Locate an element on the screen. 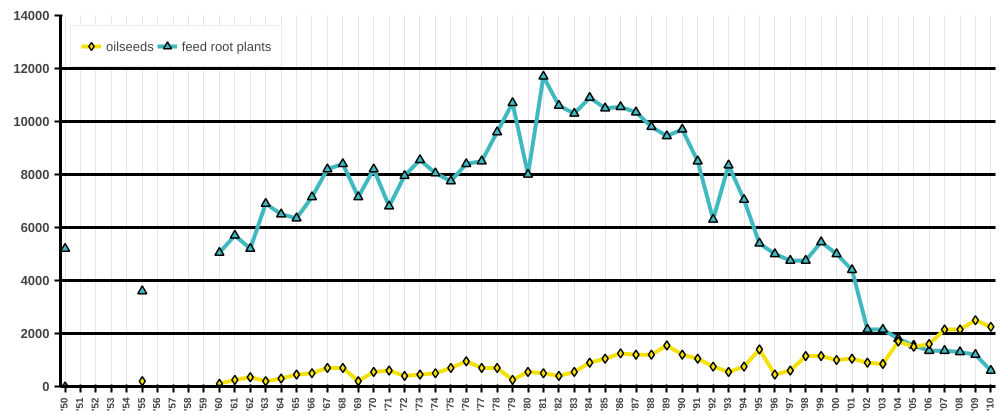 The width and height of the screenshot is (1000, 414). x-tick-label: '72 is located at coordinates (404, 404).